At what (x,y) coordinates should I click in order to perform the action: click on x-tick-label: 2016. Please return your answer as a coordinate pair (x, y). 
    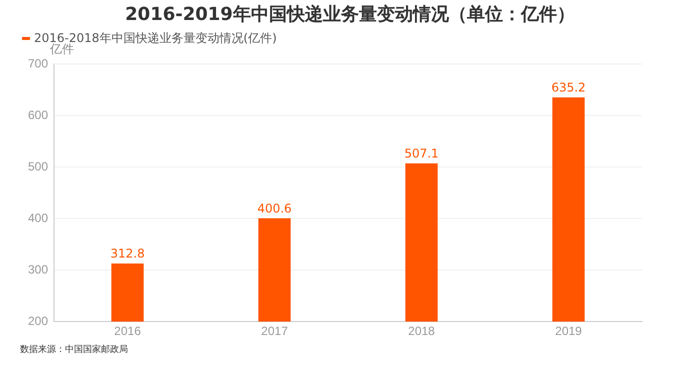
    Looking at the image, I should click on (128, 331).